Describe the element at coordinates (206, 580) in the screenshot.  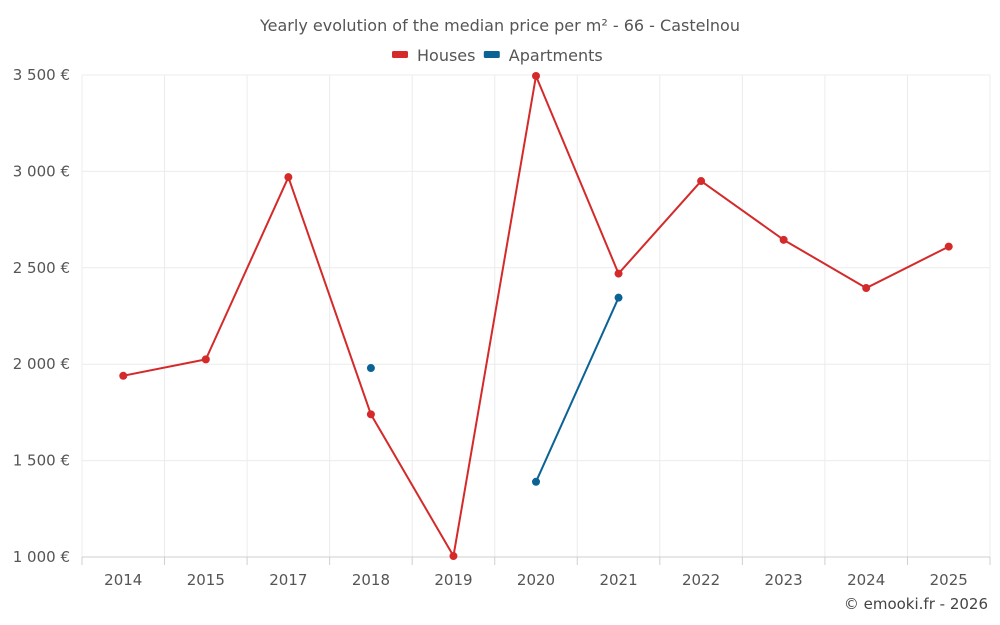
I see `x-tick-label: 2015` at that location.